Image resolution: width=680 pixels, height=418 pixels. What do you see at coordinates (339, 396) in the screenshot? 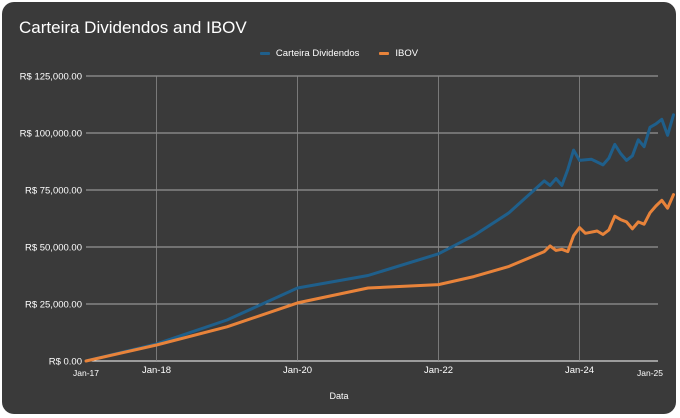
I see `x-axis-title: Data` at bounding box center [339, 396].